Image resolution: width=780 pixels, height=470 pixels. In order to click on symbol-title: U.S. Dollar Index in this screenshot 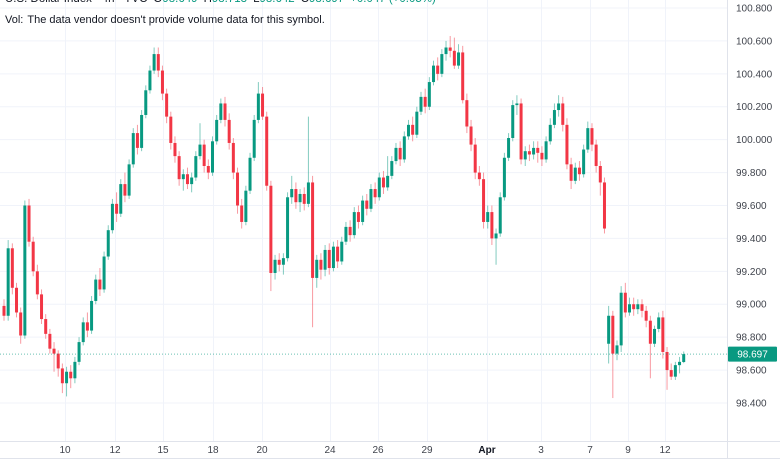, I will do `click(48, 2)`.